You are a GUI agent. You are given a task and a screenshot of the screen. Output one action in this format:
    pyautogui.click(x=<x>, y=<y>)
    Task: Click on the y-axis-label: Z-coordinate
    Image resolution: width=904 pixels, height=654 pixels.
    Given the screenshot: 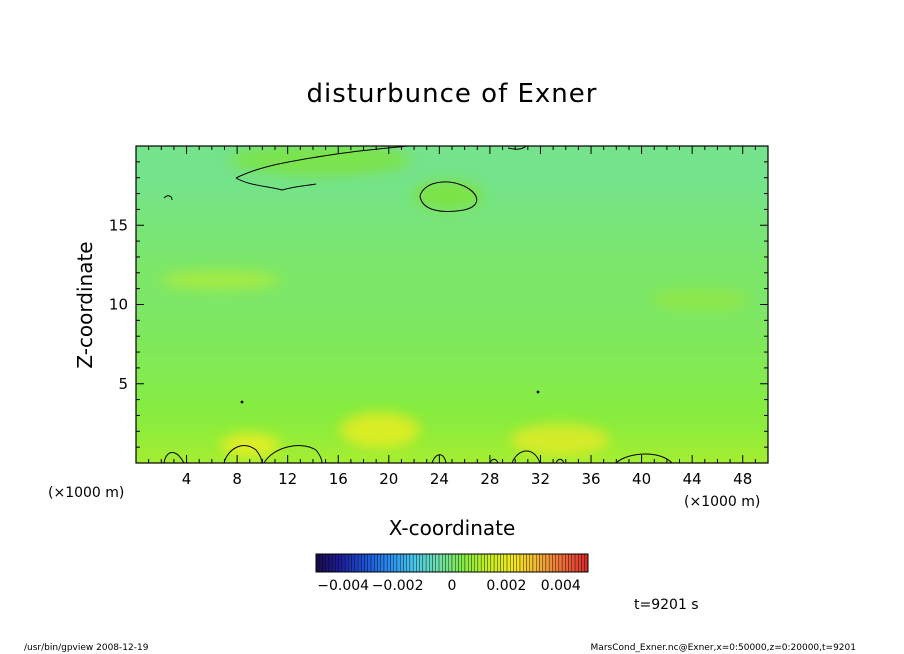 What is the action you would take?
    pyautogui.click(x=85, y=304)
    